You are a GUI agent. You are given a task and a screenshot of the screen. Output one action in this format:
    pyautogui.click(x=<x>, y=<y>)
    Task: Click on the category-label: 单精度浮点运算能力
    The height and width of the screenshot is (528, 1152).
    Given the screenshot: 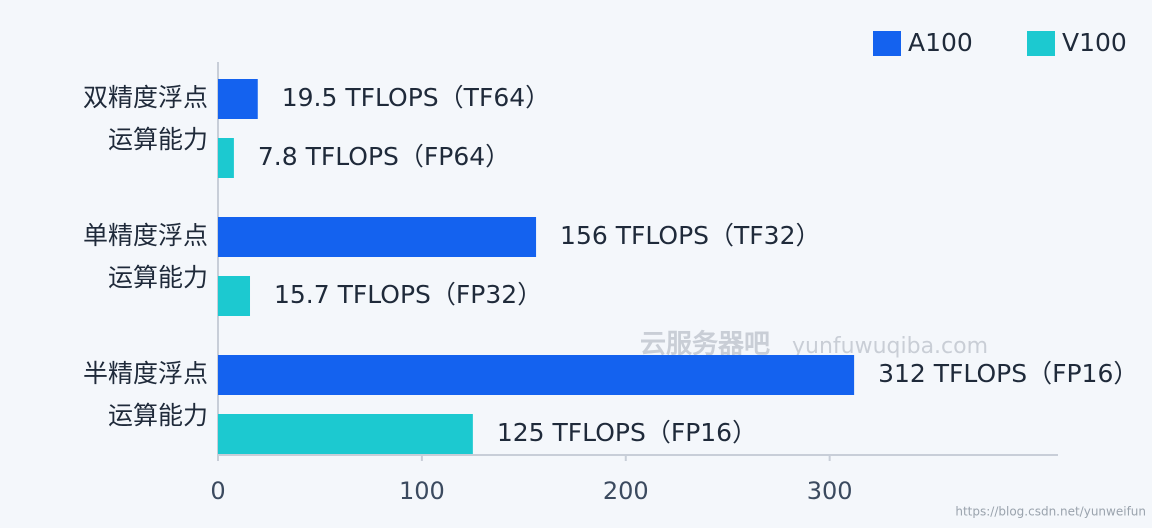 What is the action you would take?
    pyautogui.click(x=145, y=256)
    